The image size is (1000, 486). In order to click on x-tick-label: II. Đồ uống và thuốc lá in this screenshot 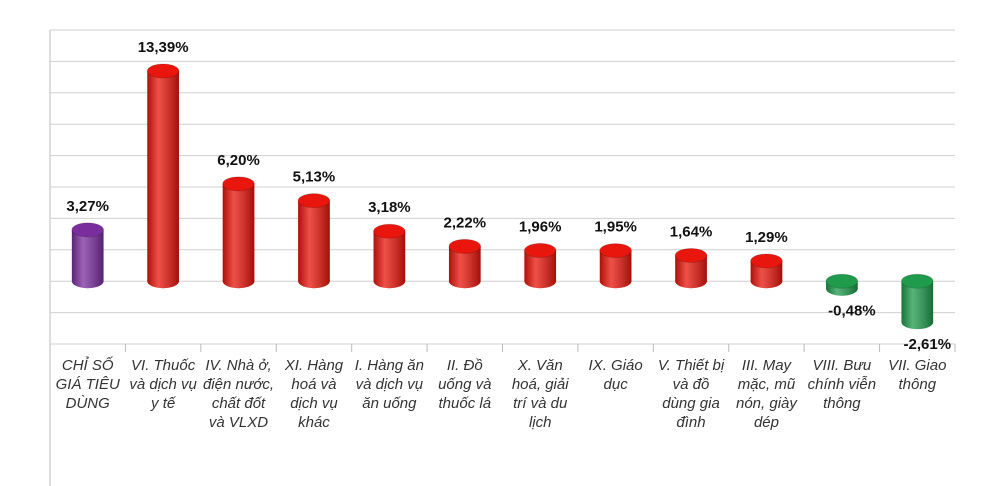, I will do `click(465, 384)`.